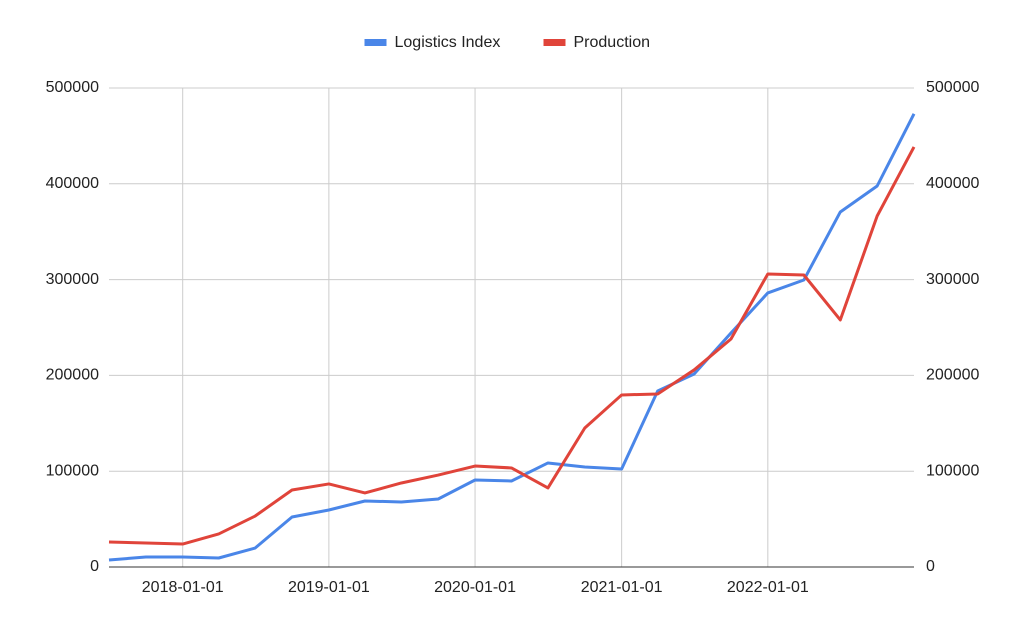  Describe the element at coordinates (930, 566) in the screenshot. I see `y2-tick-label: 0` at that location.